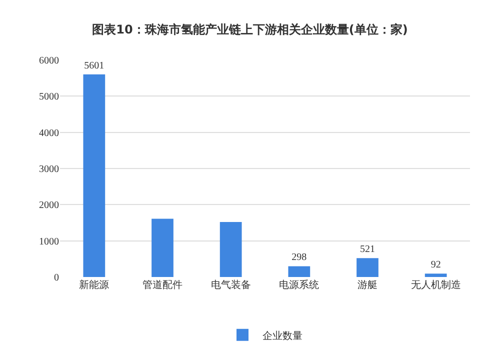 The height and width of the screenshot is (362, 500). I want to click on legend-label: 企业数量, so click(282, 336).